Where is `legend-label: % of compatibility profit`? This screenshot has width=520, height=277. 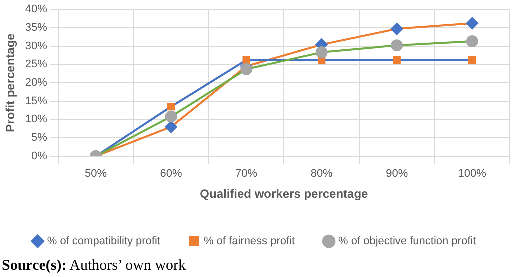 legend-label: % of compatibility profit is located at coordinates (103, 242).